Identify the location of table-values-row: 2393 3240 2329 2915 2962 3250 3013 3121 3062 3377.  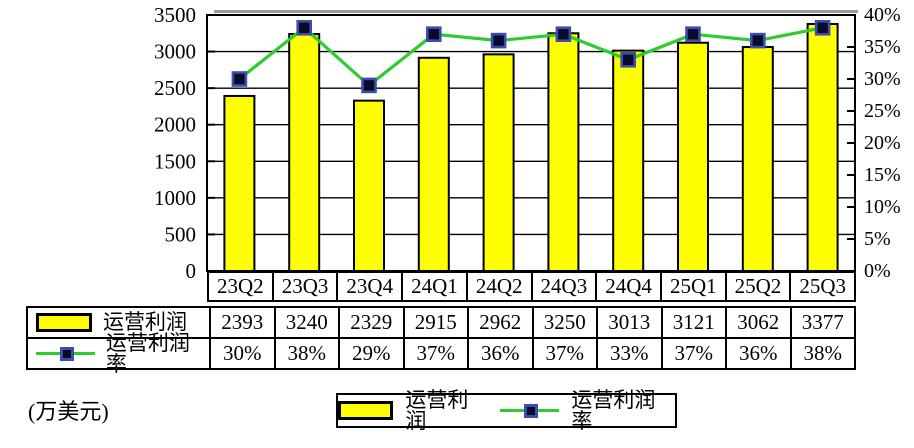
(531, 322).